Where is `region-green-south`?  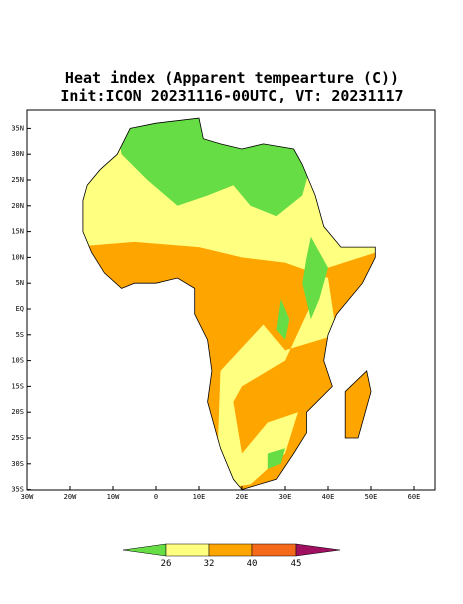
region-green-south is located at coordinates (276, 458).